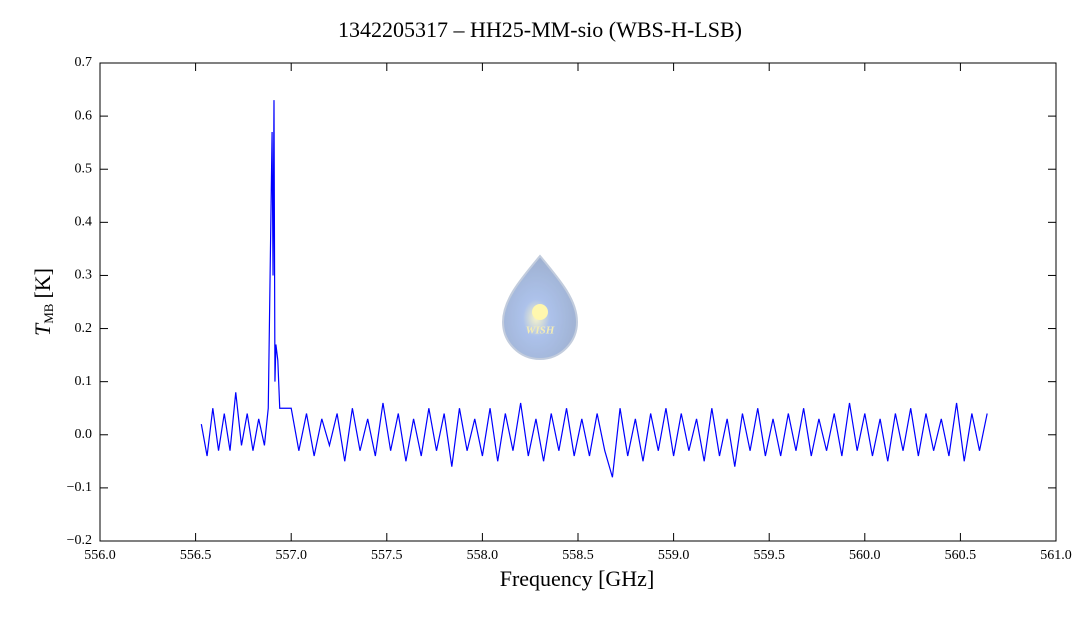  I want to click on x-tick-label: 561.0, so click(1056, 555).